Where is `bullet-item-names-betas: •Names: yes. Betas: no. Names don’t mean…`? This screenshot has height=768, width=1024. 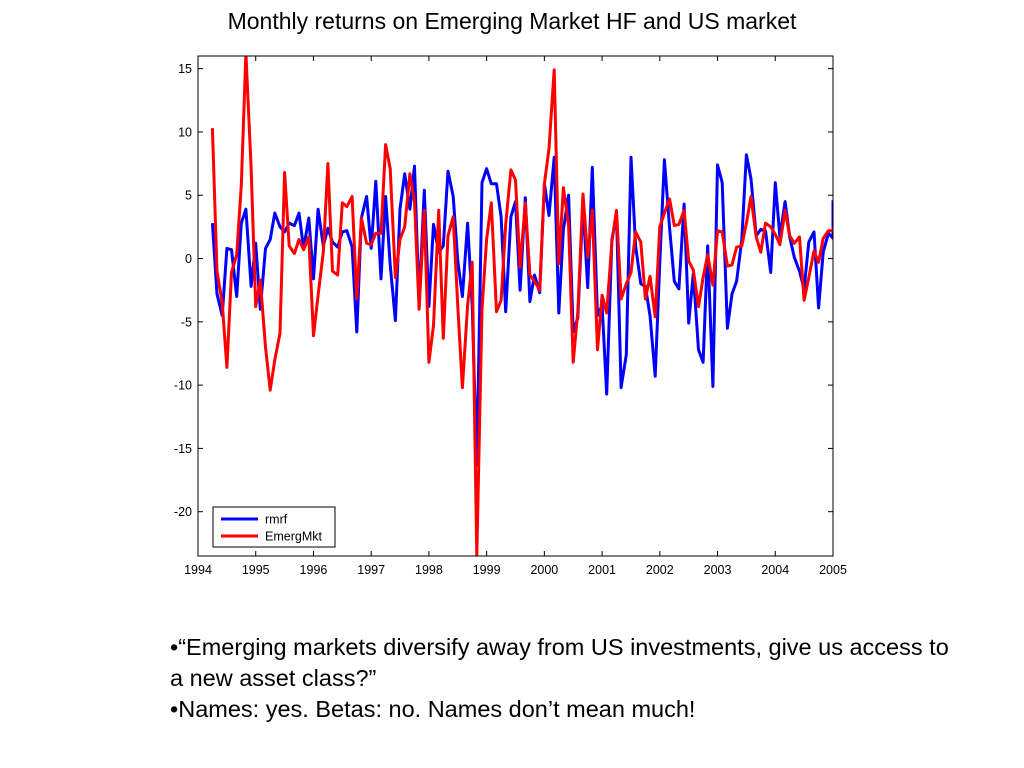 bullet-item-names-betas: •Names: yes. Betas: no. Names don’t mean… is located at coordinates (433, 709).